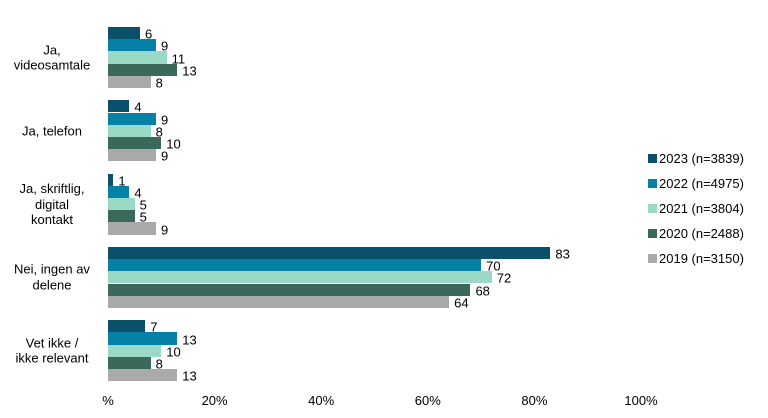  Describe the element at coordinates (493, 266) in the screenshot. I see `bar-value-label: 70` at that location.